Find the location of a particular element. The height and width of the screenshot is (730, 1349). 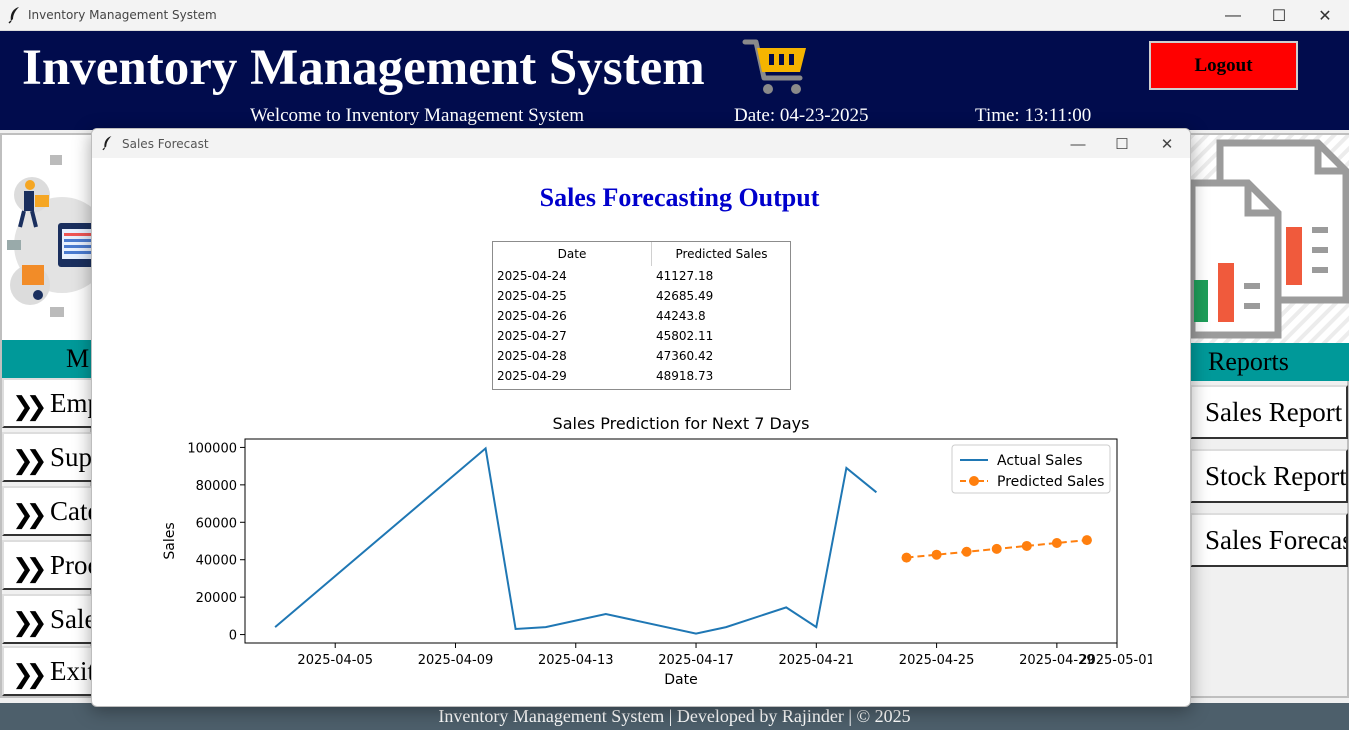

table-row: 2025-04-26 44243.8 is located at coordinates (641, 316).